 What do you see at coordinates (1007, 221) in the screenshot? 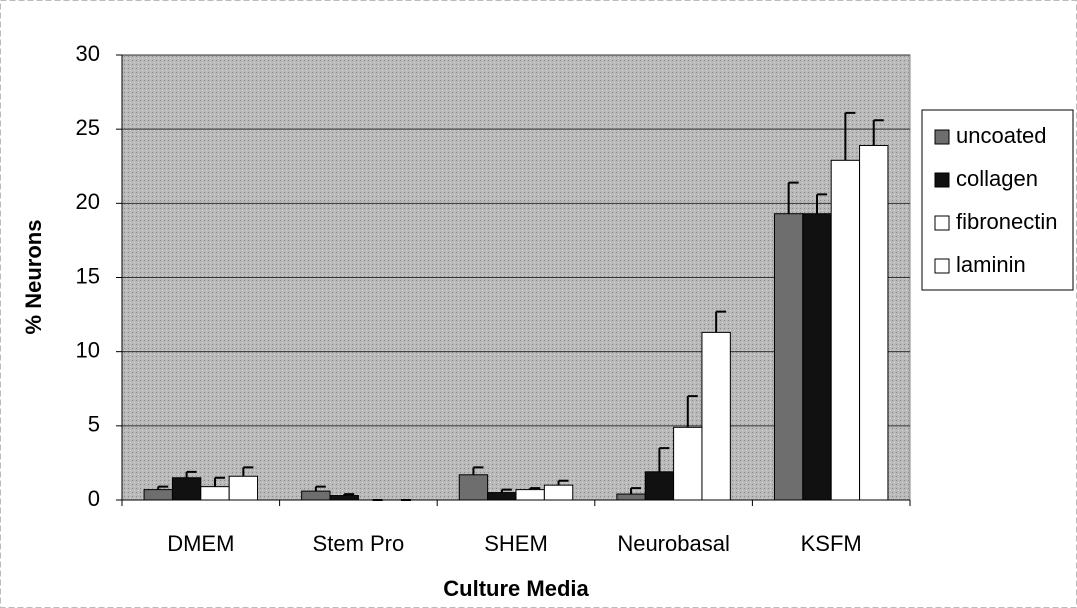
I see `legend-label: fibronectin` at bounding box center [1007, 221].